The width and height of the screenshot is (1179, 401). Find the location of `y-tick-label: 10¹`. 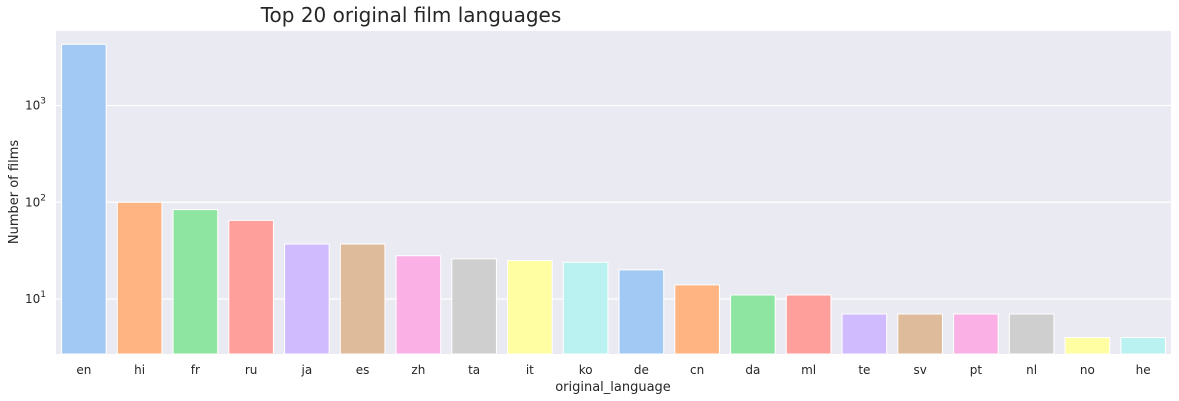

y-tick-label: 10¹ is located at coordinates (35, 298).